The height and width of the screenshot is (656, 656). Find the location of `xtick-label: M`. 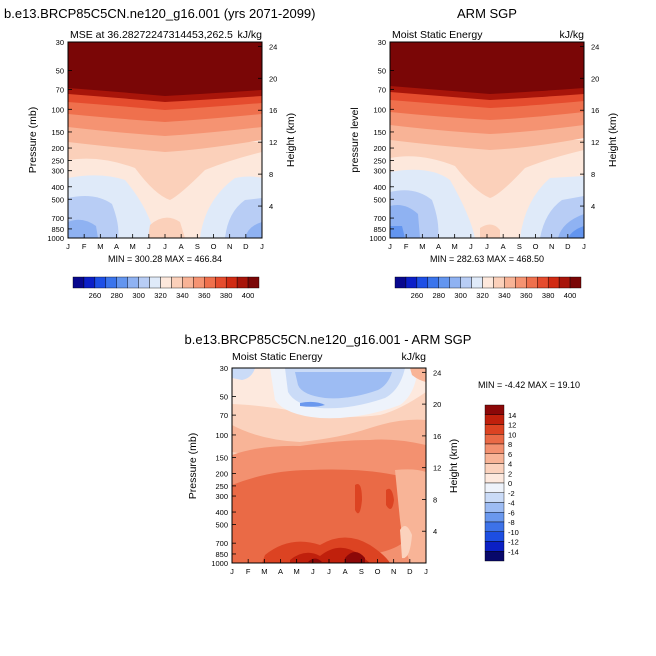

xtick-label: M is located at coordinates (455, 246).